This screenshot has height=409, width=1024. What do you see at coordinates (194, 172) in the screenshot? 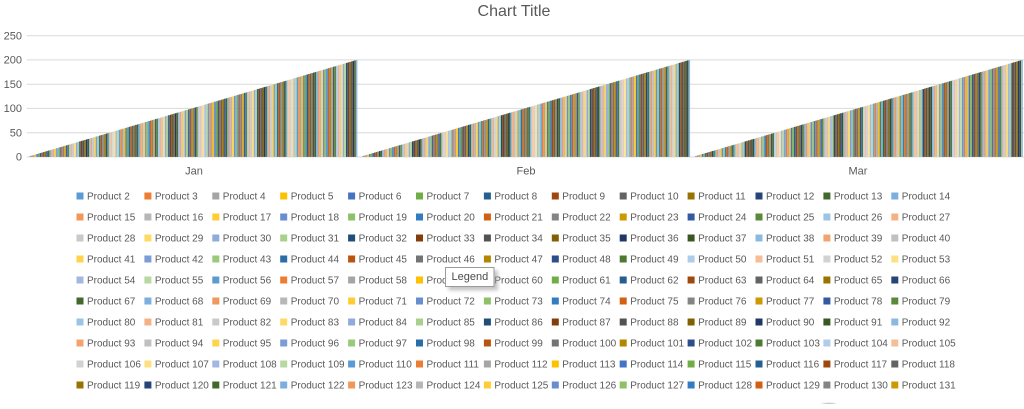
I see `svg-text: Jan` at bounding box center [194, 172].